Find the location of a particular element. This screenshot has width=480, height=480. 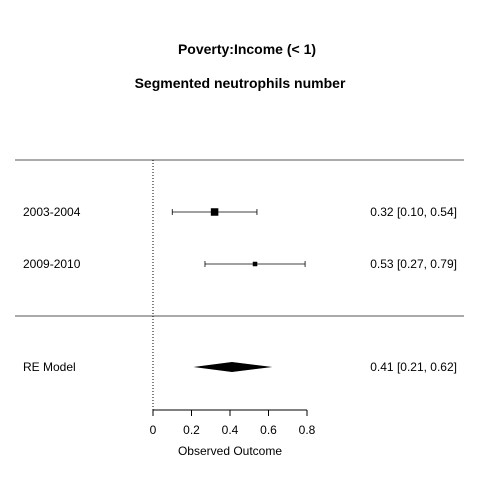

x-tick-label: 0.4 is located at coordinates (230, 430).